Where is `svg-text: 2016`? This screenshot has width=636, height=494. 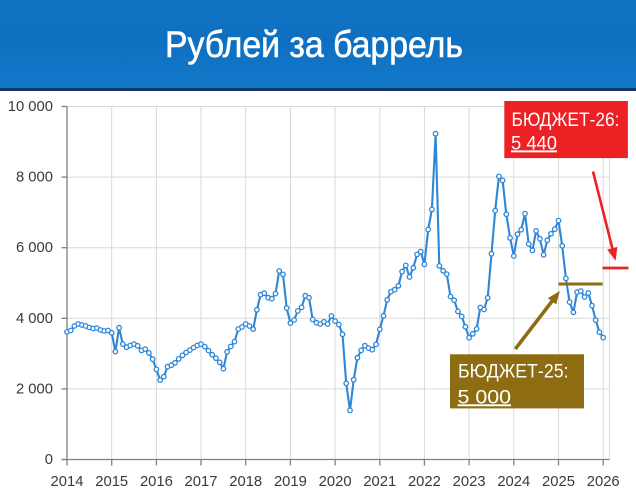
svg-text: 2016 is located at coordinates (156, 482).